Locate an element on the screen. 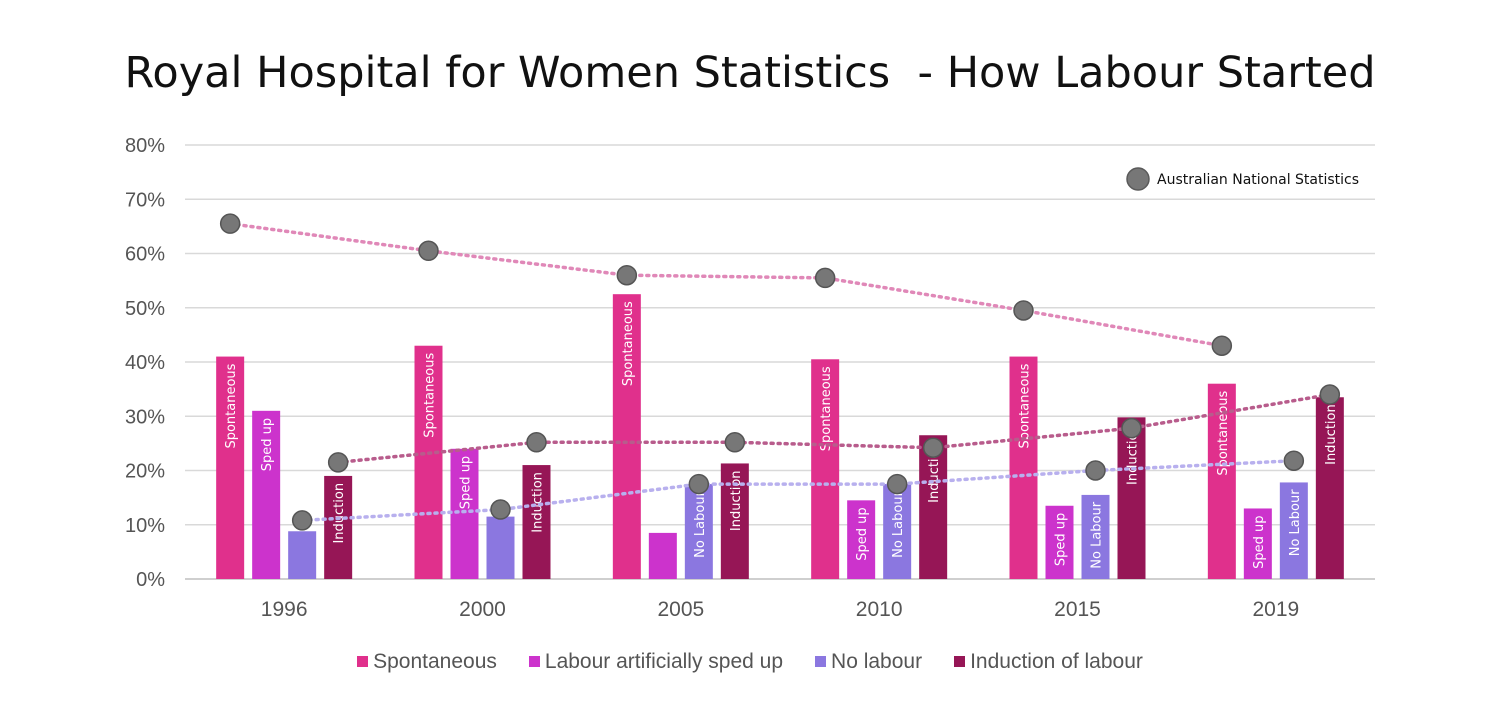 This screenshot has height=708, width=1500. x-axis-labels: 1996 2000 2005 2010 2015 2019 is located at coordinates (780, 609).